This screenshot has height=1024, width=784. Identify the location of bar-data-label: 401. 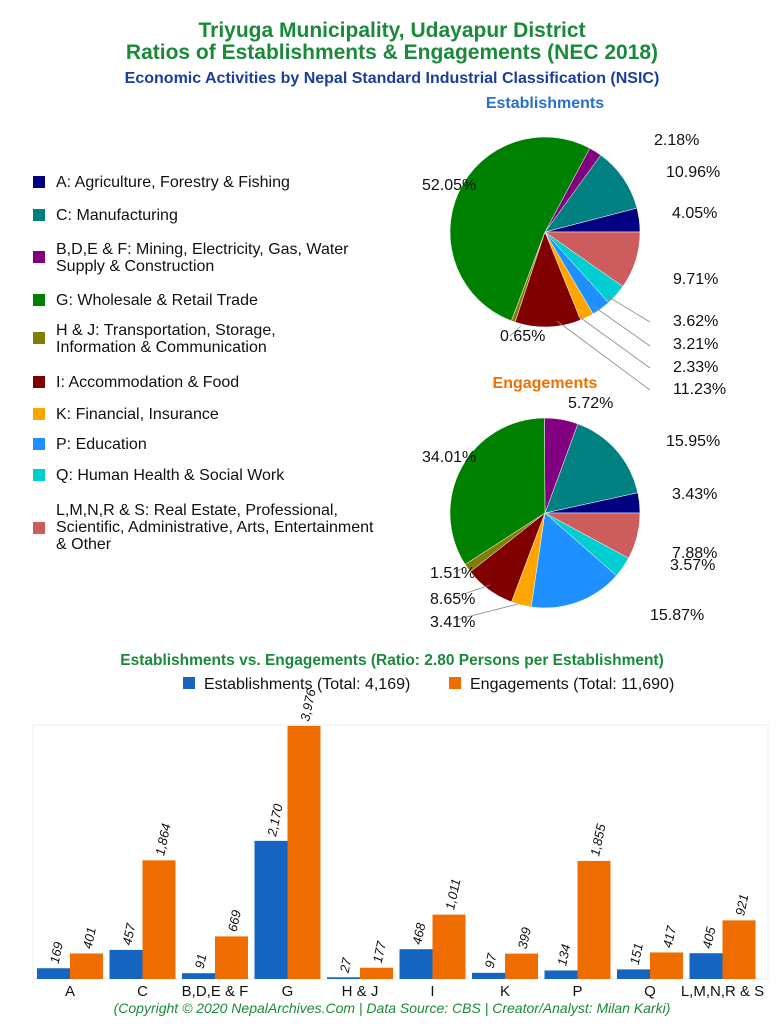
(89, 938).